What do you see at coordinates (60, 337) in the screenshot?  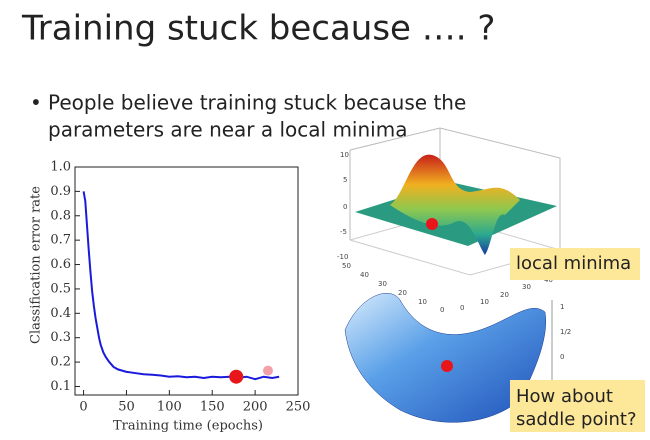 I see `y-tick-label: 0.3` at bounding box center [60, 337].